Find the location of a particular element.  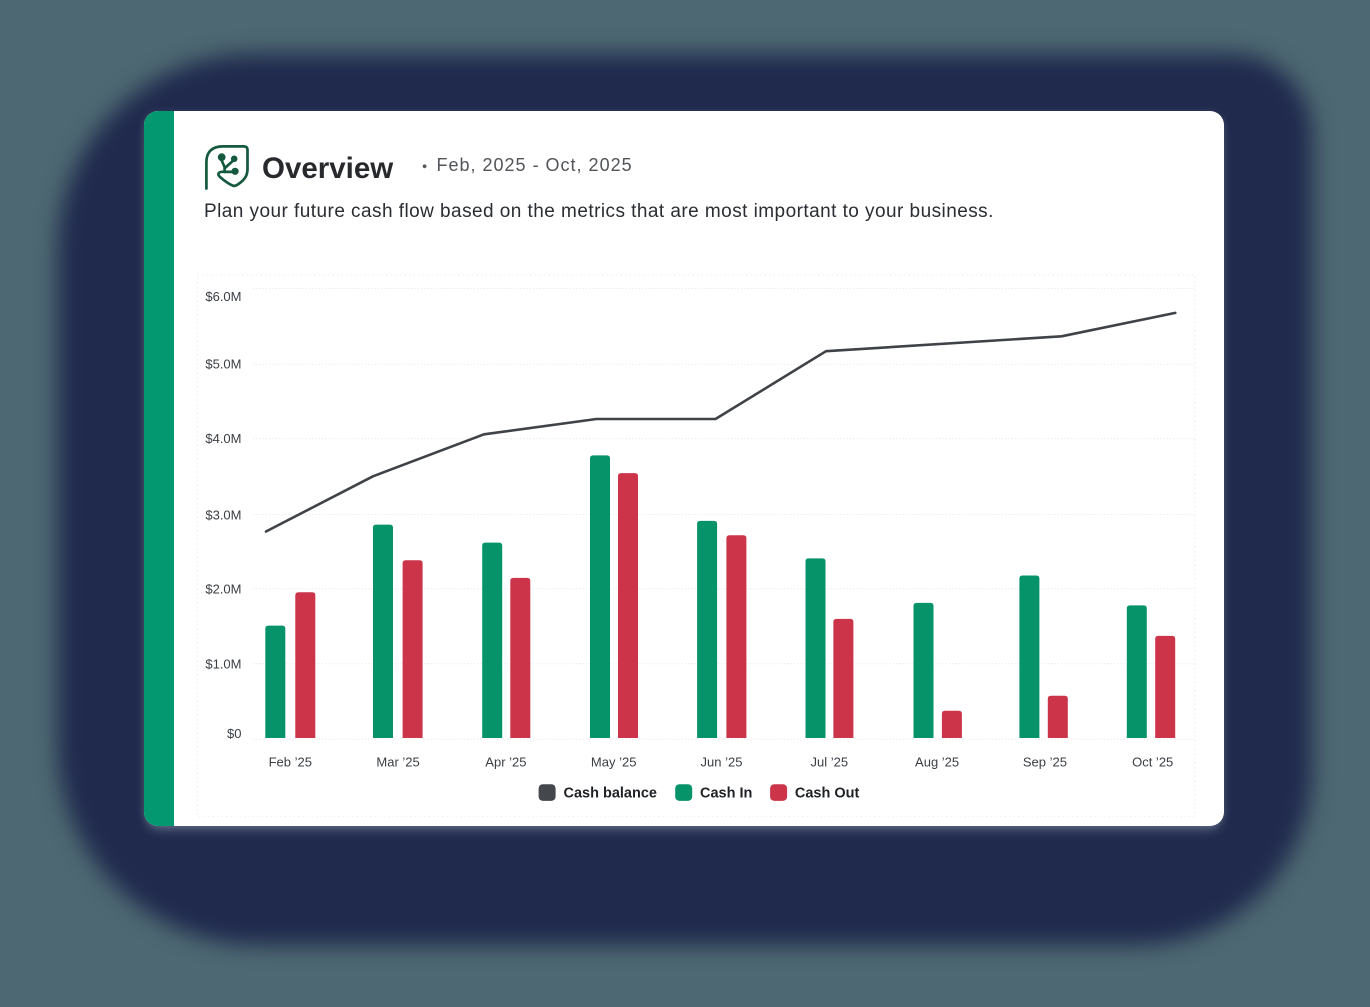

svg-text: Cash balance is located at coordinates (611, 794).